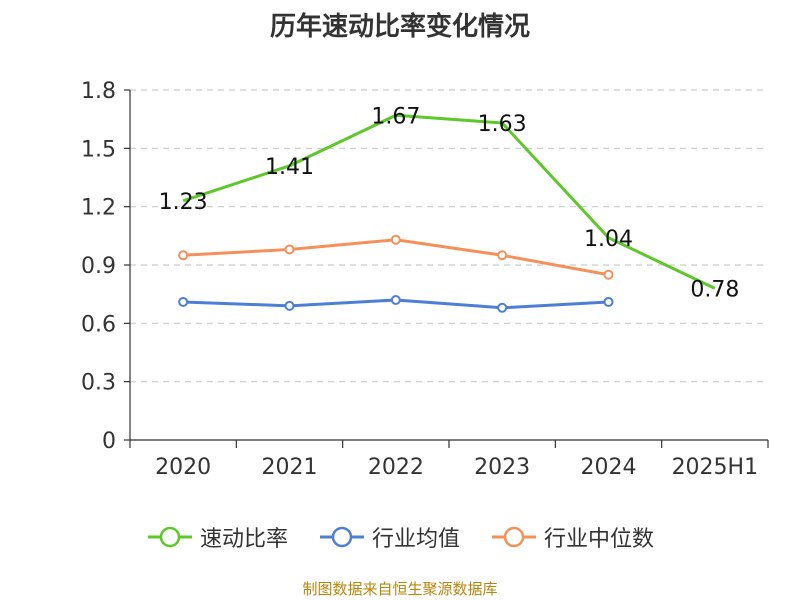 This screenshot has height=600, width=800. I want to click on legend-label: 行业均值, so click(415, 539).